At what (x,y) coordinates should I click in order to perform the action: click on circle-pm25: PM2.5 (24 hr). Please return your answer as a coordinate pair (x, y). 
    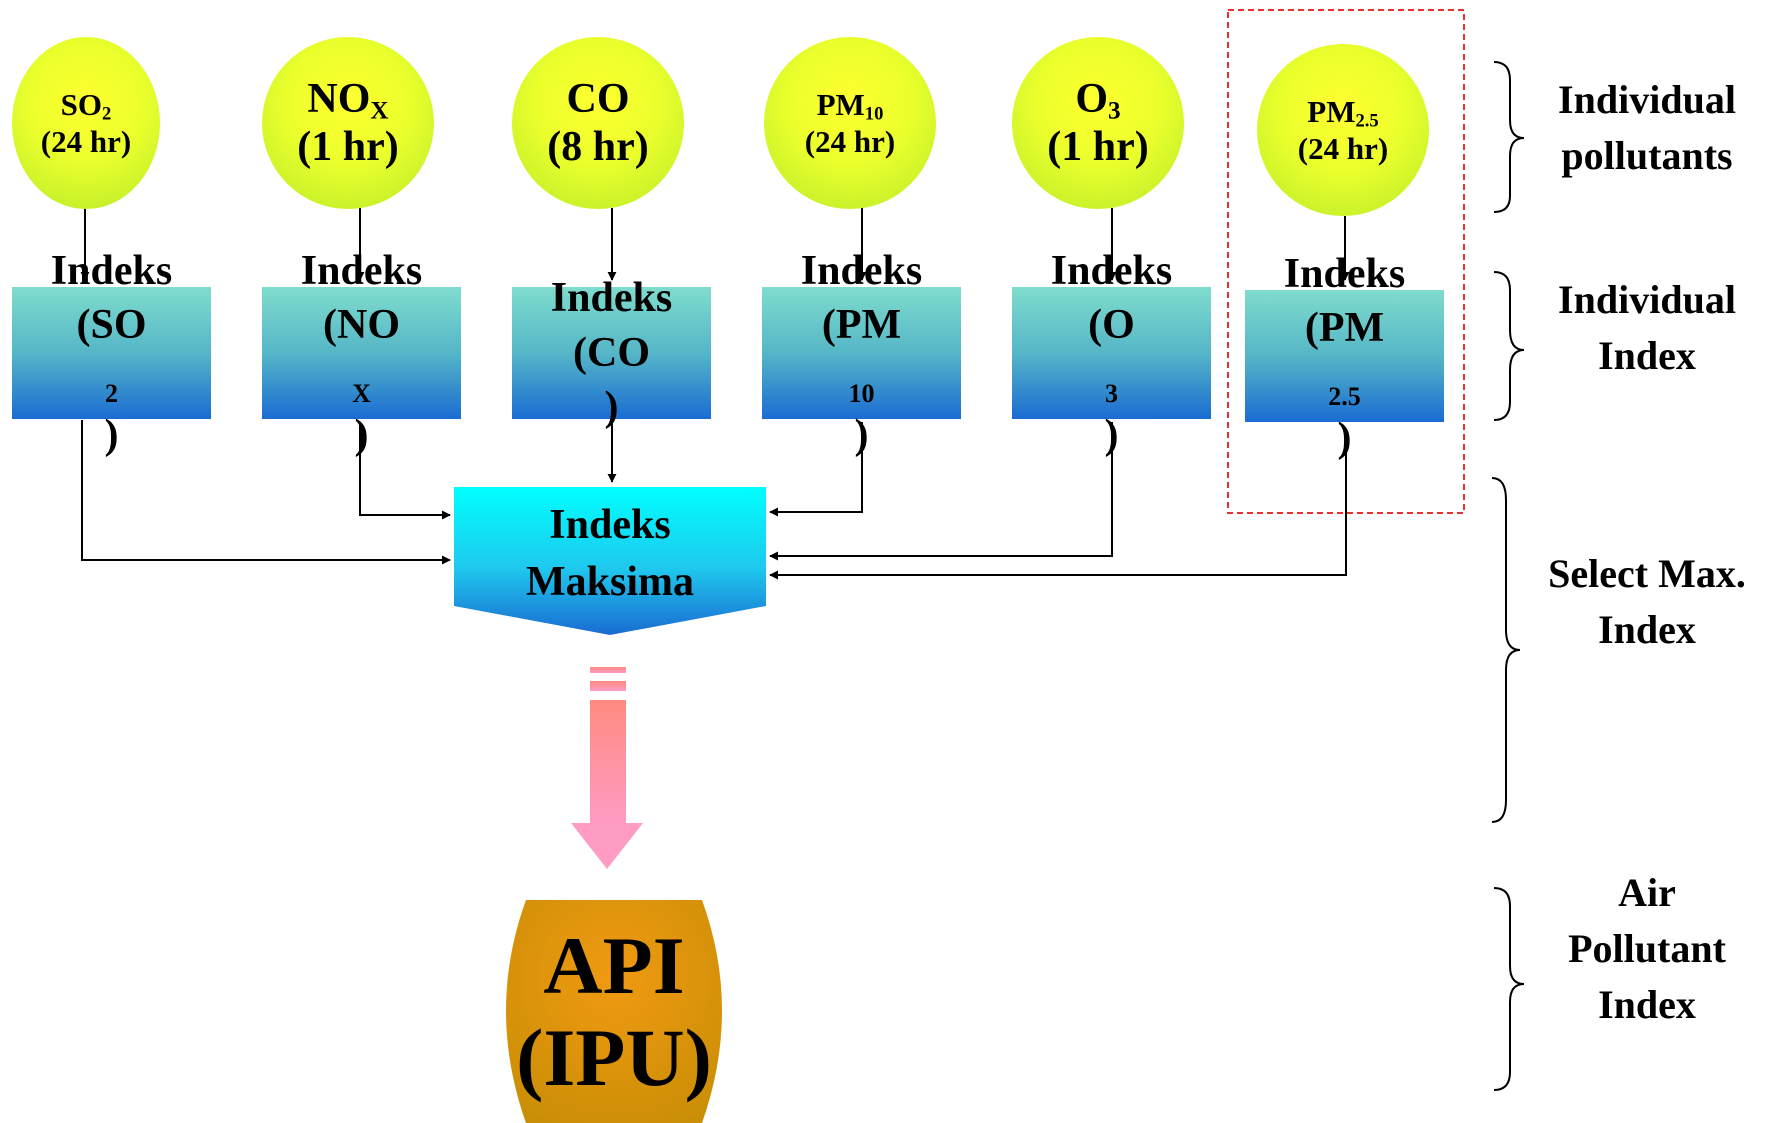
    Looking at the image, I should click on (1343, 130).